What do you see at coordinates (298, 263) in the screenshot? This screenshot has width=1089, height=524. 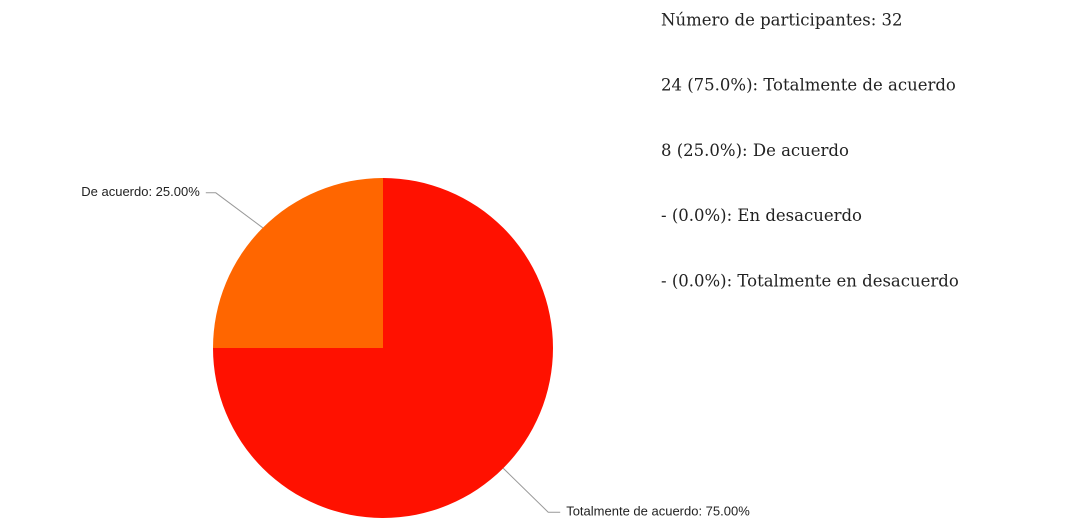 I see `pie-slice` at bounding box center [298, 263].